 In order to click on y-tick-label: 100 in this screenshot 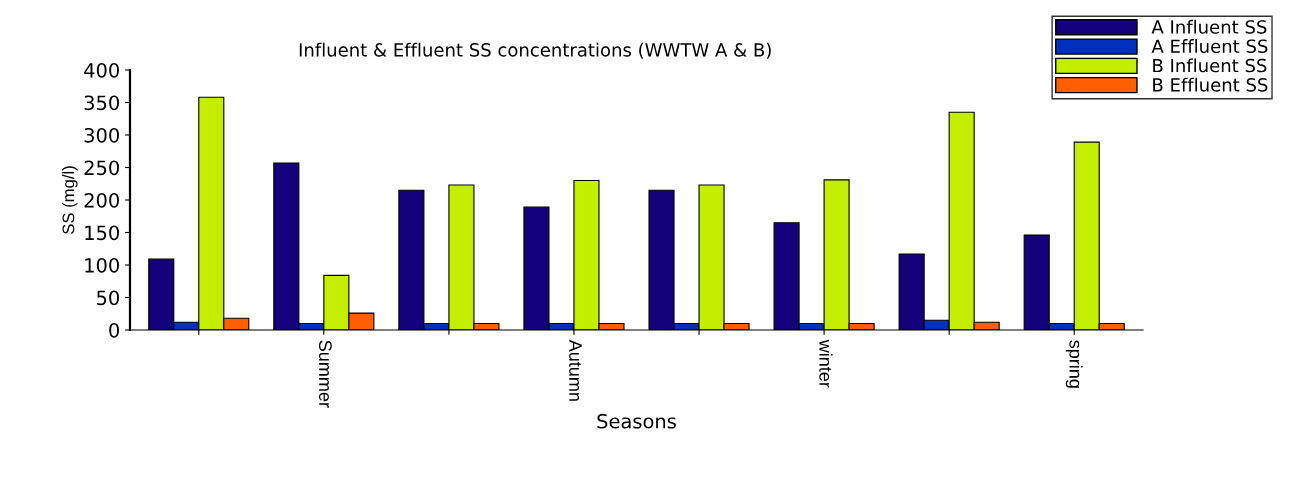, I will do `click(102, 265)`.